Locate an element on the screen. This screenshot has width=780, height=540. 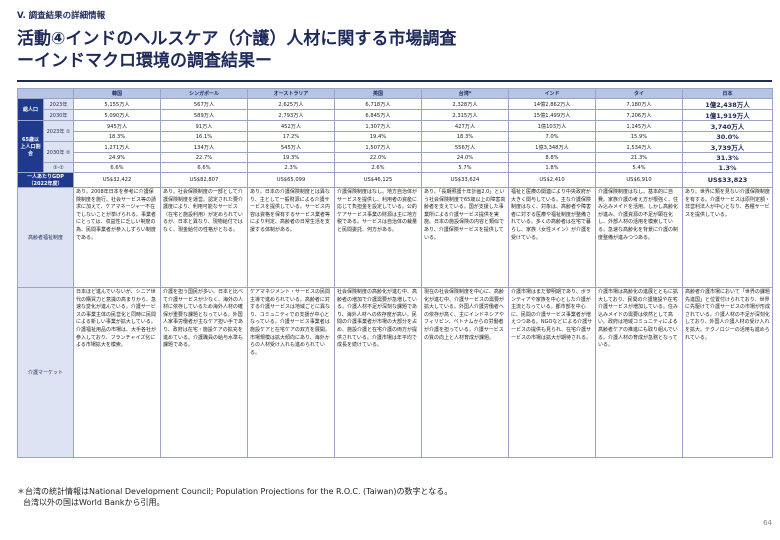
table-cell-japan: 1.3% is located at coordinates (727, 167).